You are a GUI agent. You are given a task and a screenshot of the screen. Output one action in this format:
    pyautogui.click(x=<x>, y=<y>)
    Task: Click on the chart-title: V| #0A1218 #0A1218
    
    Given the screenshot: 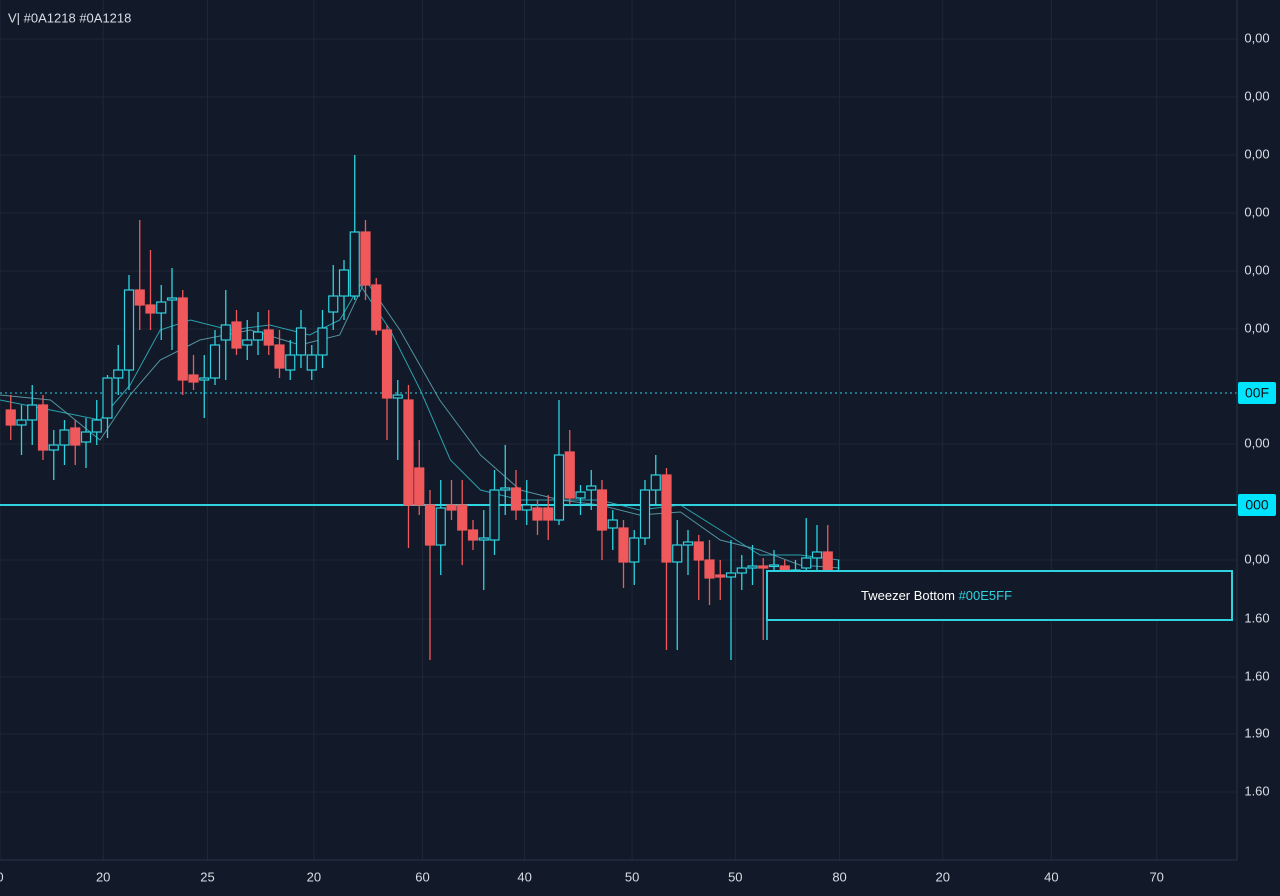 What is the action you would take?
    pyautogui.click(x=69, y=17)
    